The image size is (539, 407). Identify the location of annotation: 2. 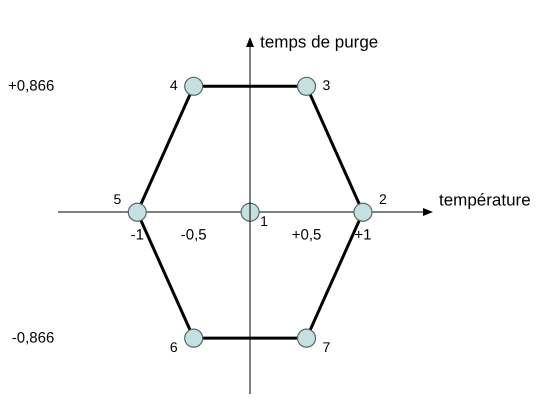
(382, 199).